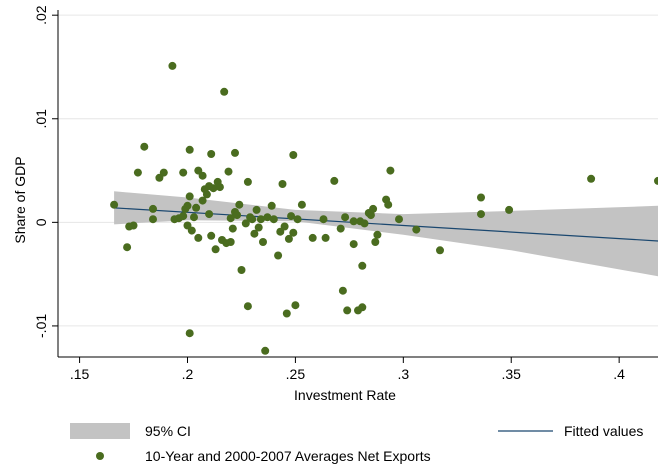  Describe the element at coordinates (168, 431) in the screenshot. I see `legend-ci-label: 95% CI` at that location.